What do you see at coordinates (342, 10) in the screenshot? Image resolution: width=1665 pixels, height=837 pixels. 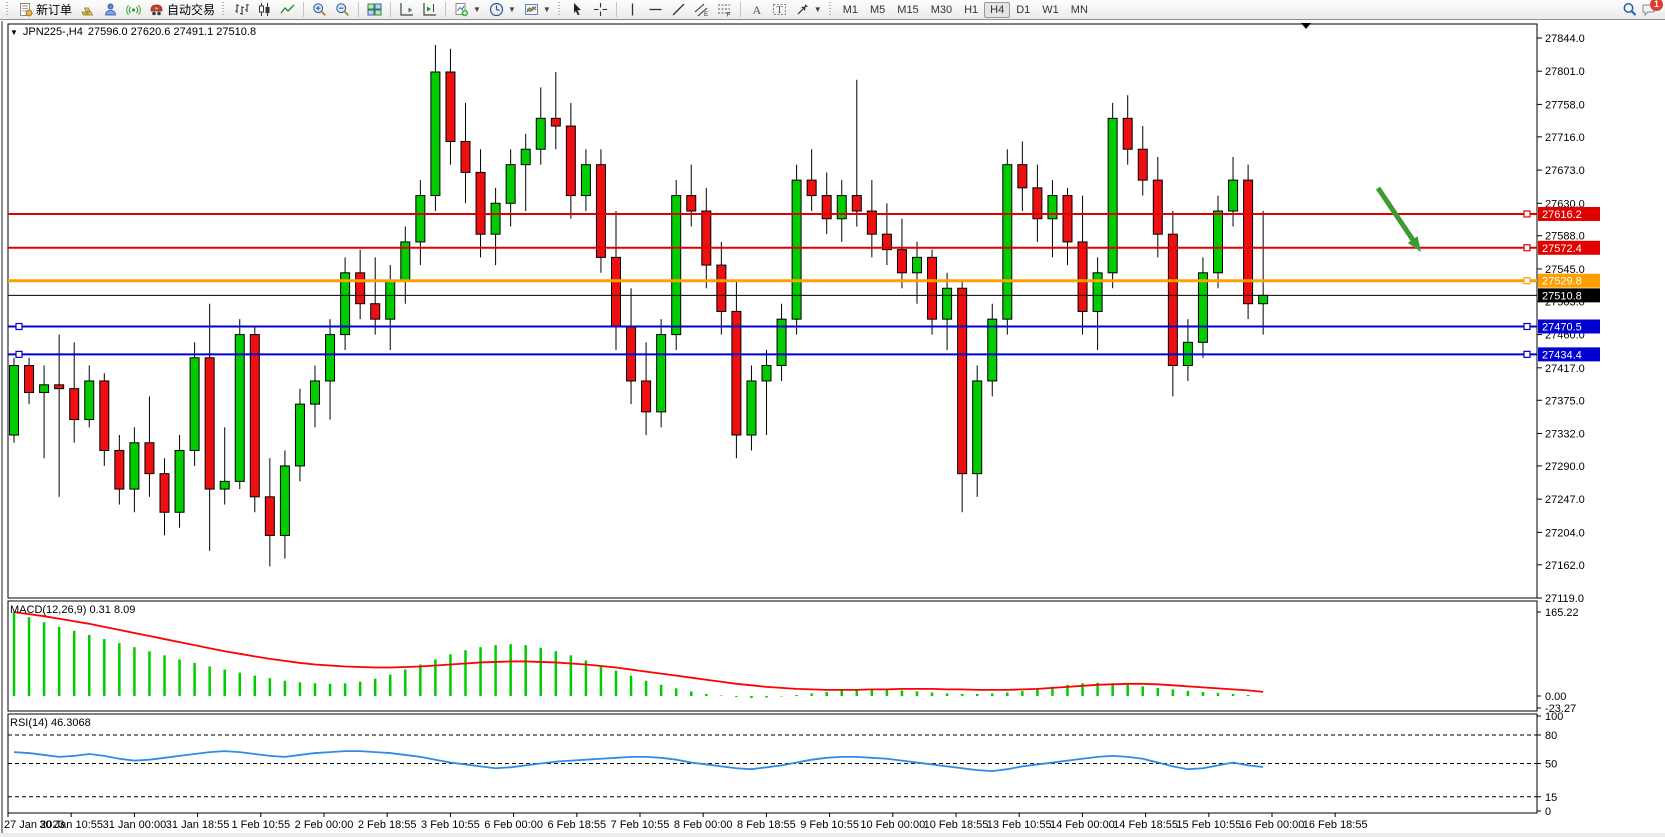 I see `zoom-out-button` at bounding box center [342, 10].